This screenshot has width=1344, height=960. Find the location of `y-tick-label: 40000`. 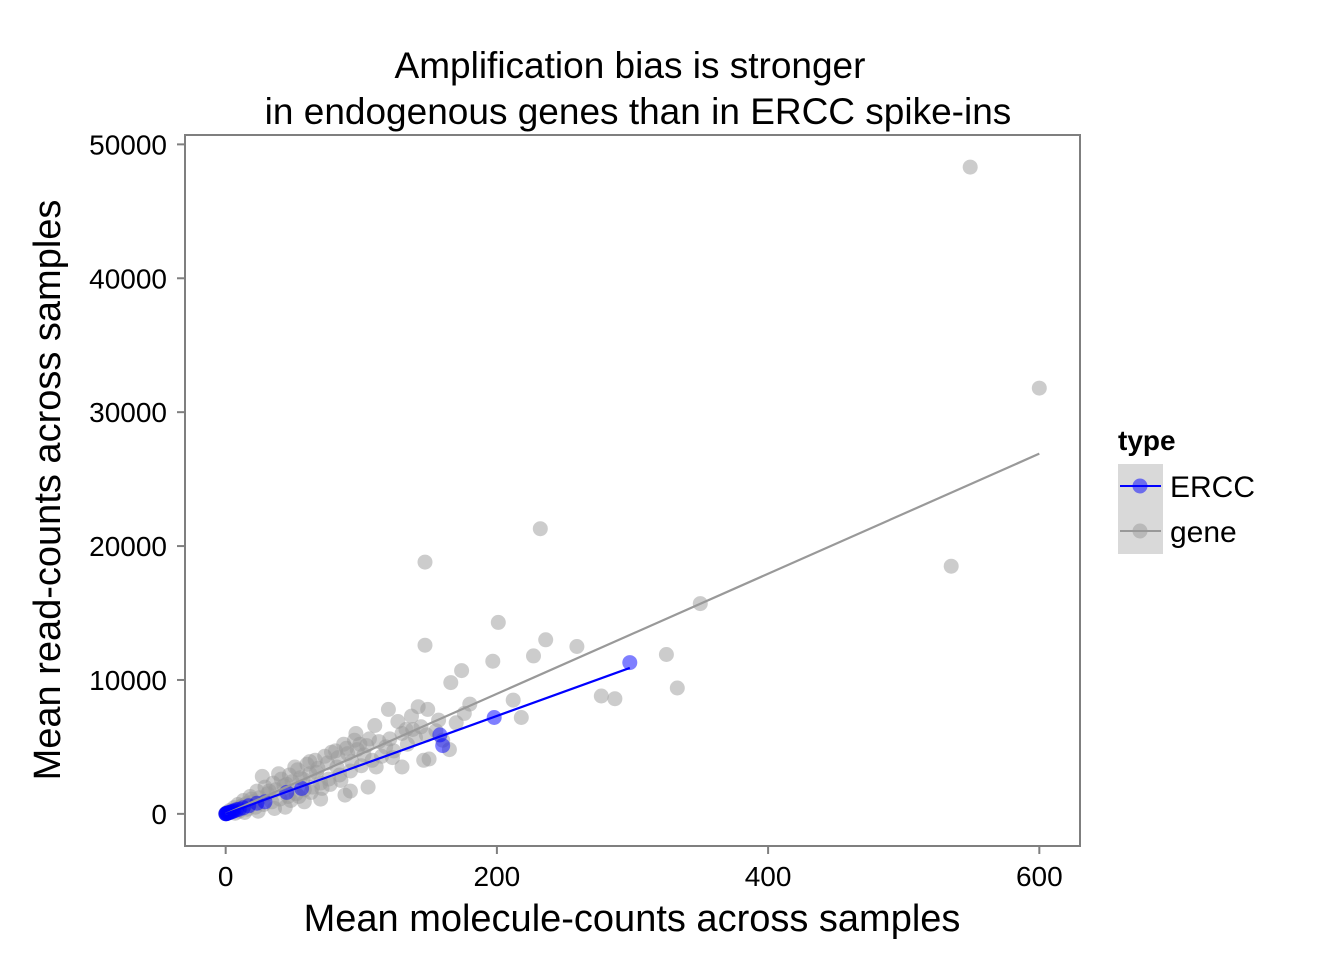

y-tick-label: 40000 is located at coordinates (128, 278).